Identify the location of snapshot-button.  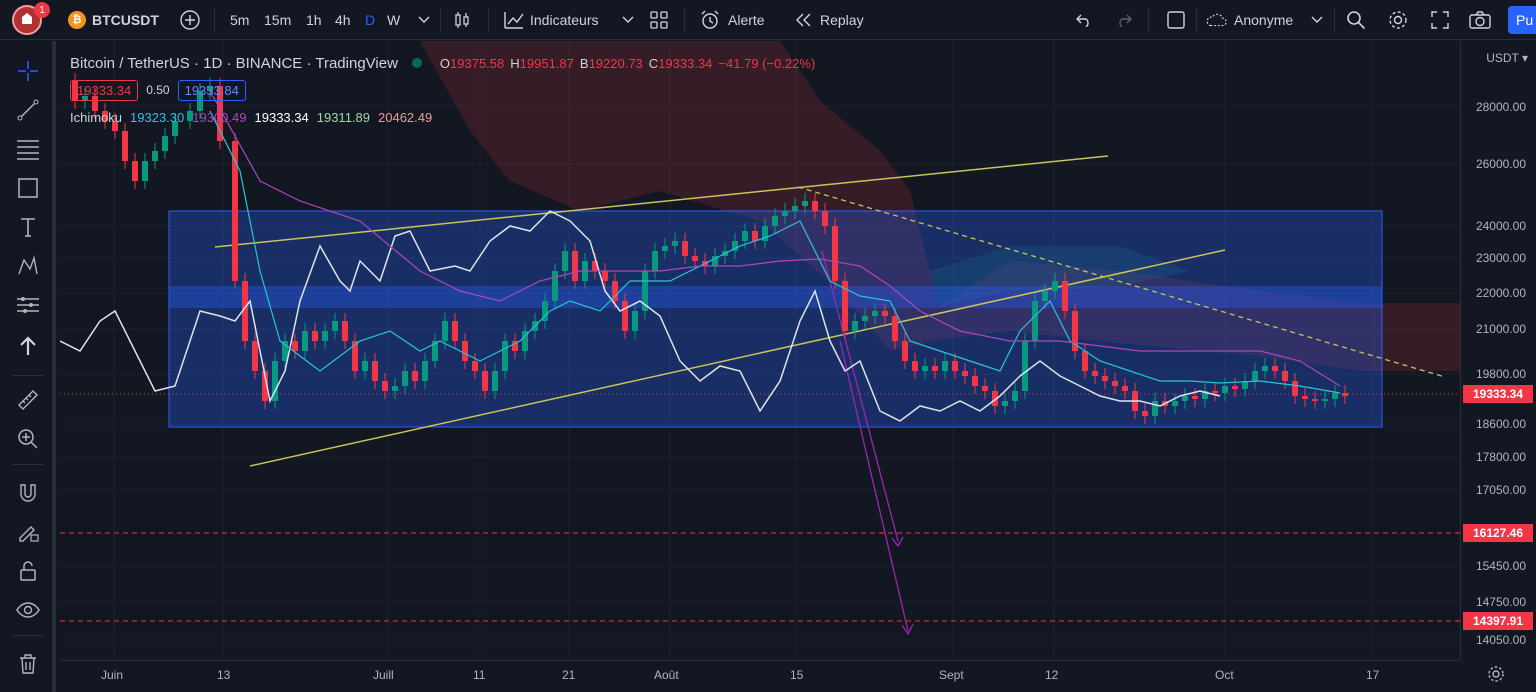
(1480, 20).